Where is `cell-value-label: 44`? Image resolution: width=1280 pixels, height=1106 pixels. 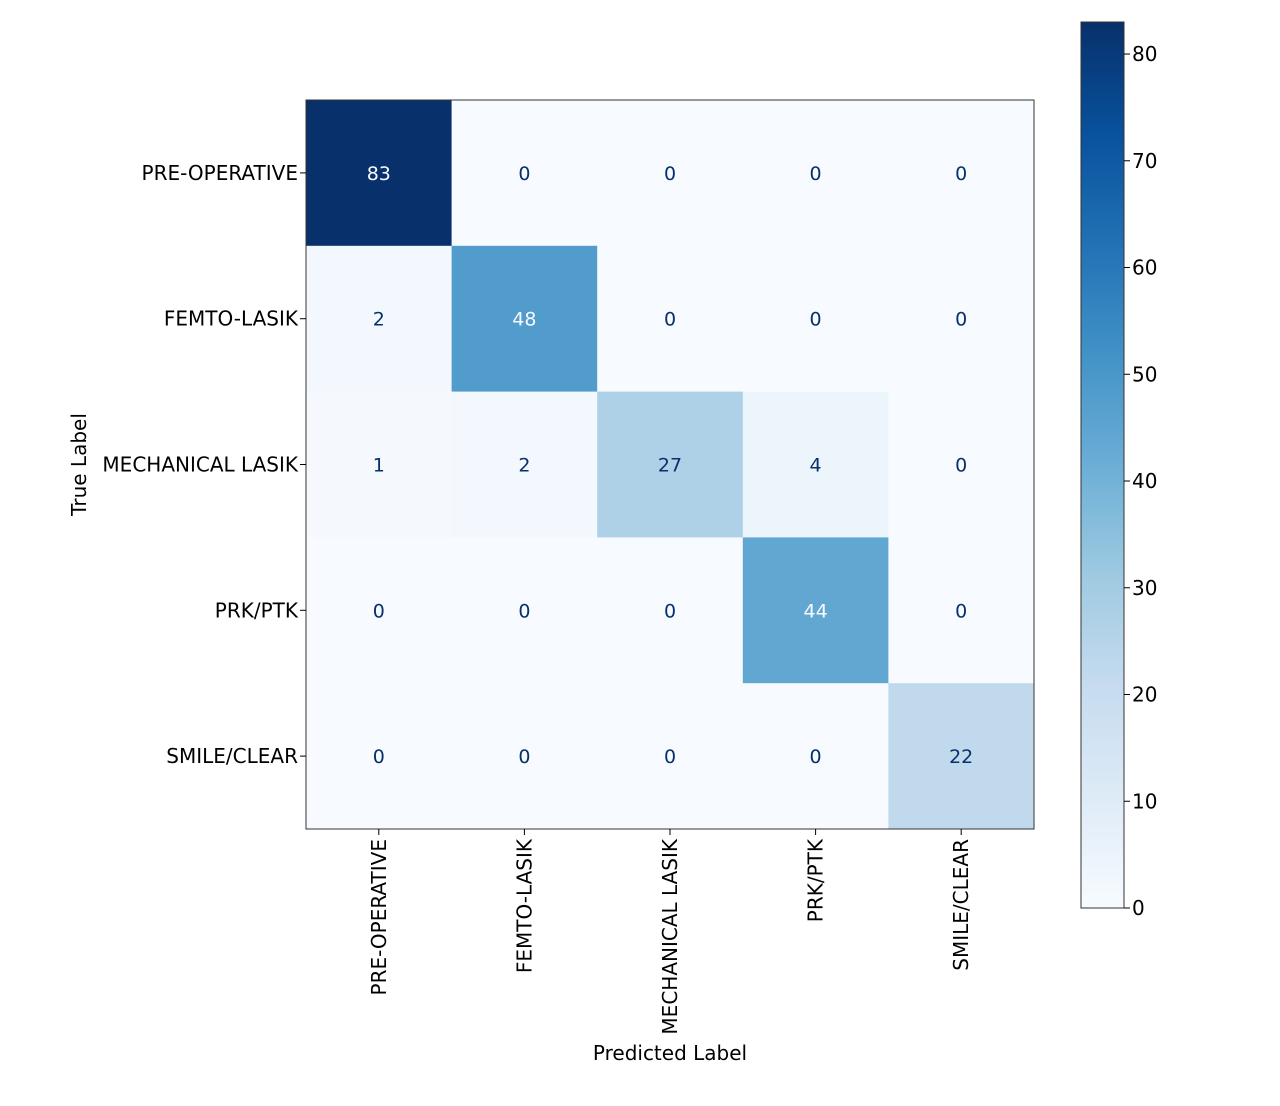 cell-value-label: 44 is located at coordinates (816, 611).